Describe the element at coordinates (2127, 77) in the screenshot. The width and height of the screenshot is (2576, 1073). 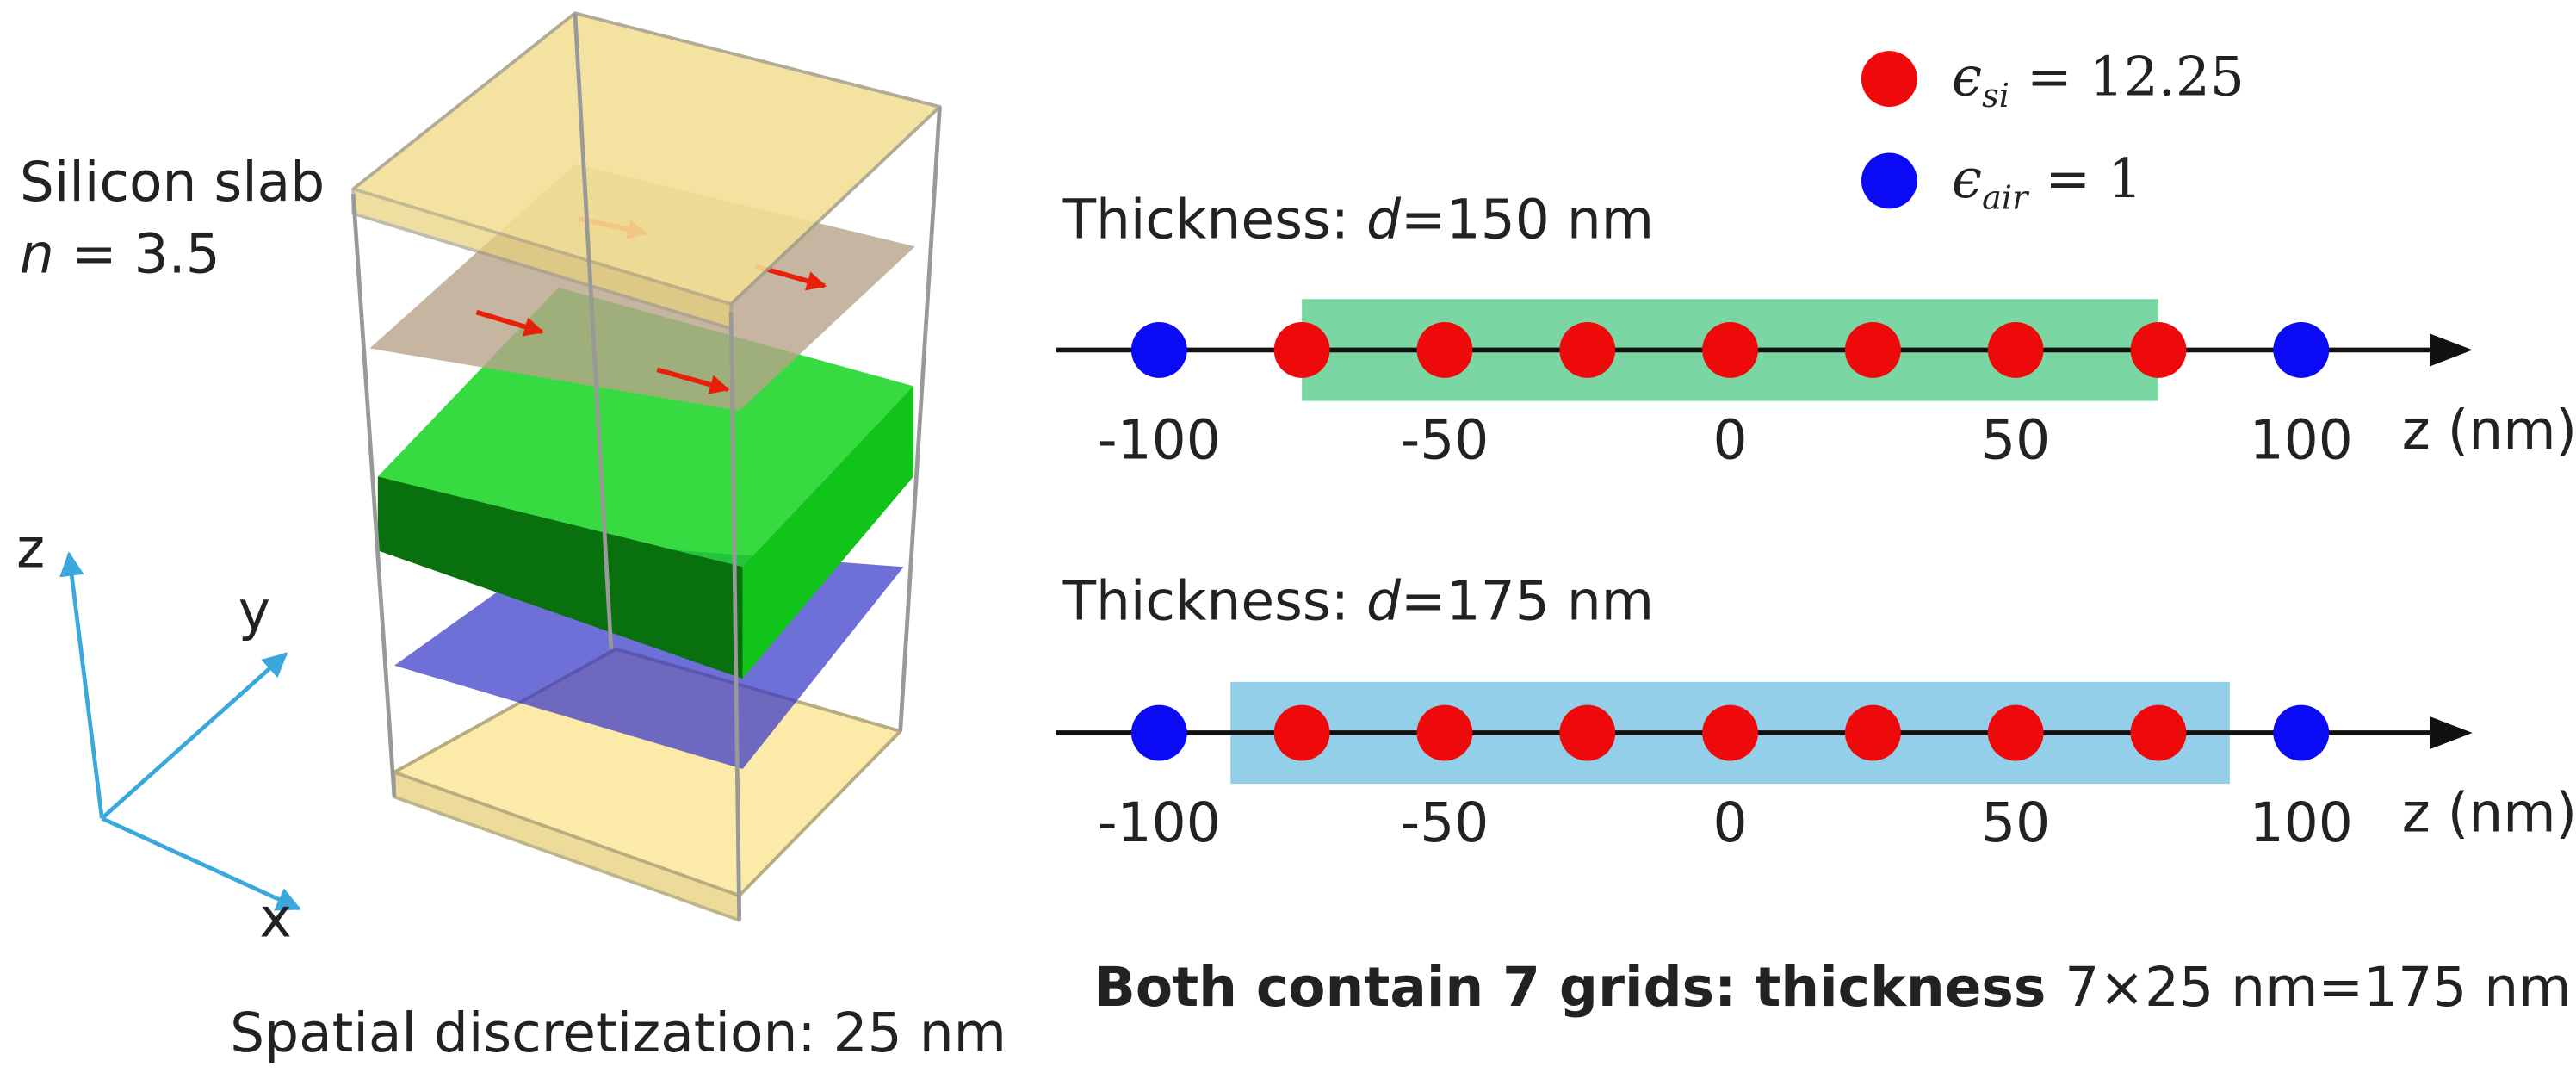
I see `legend-text: = 12.25` at that location.